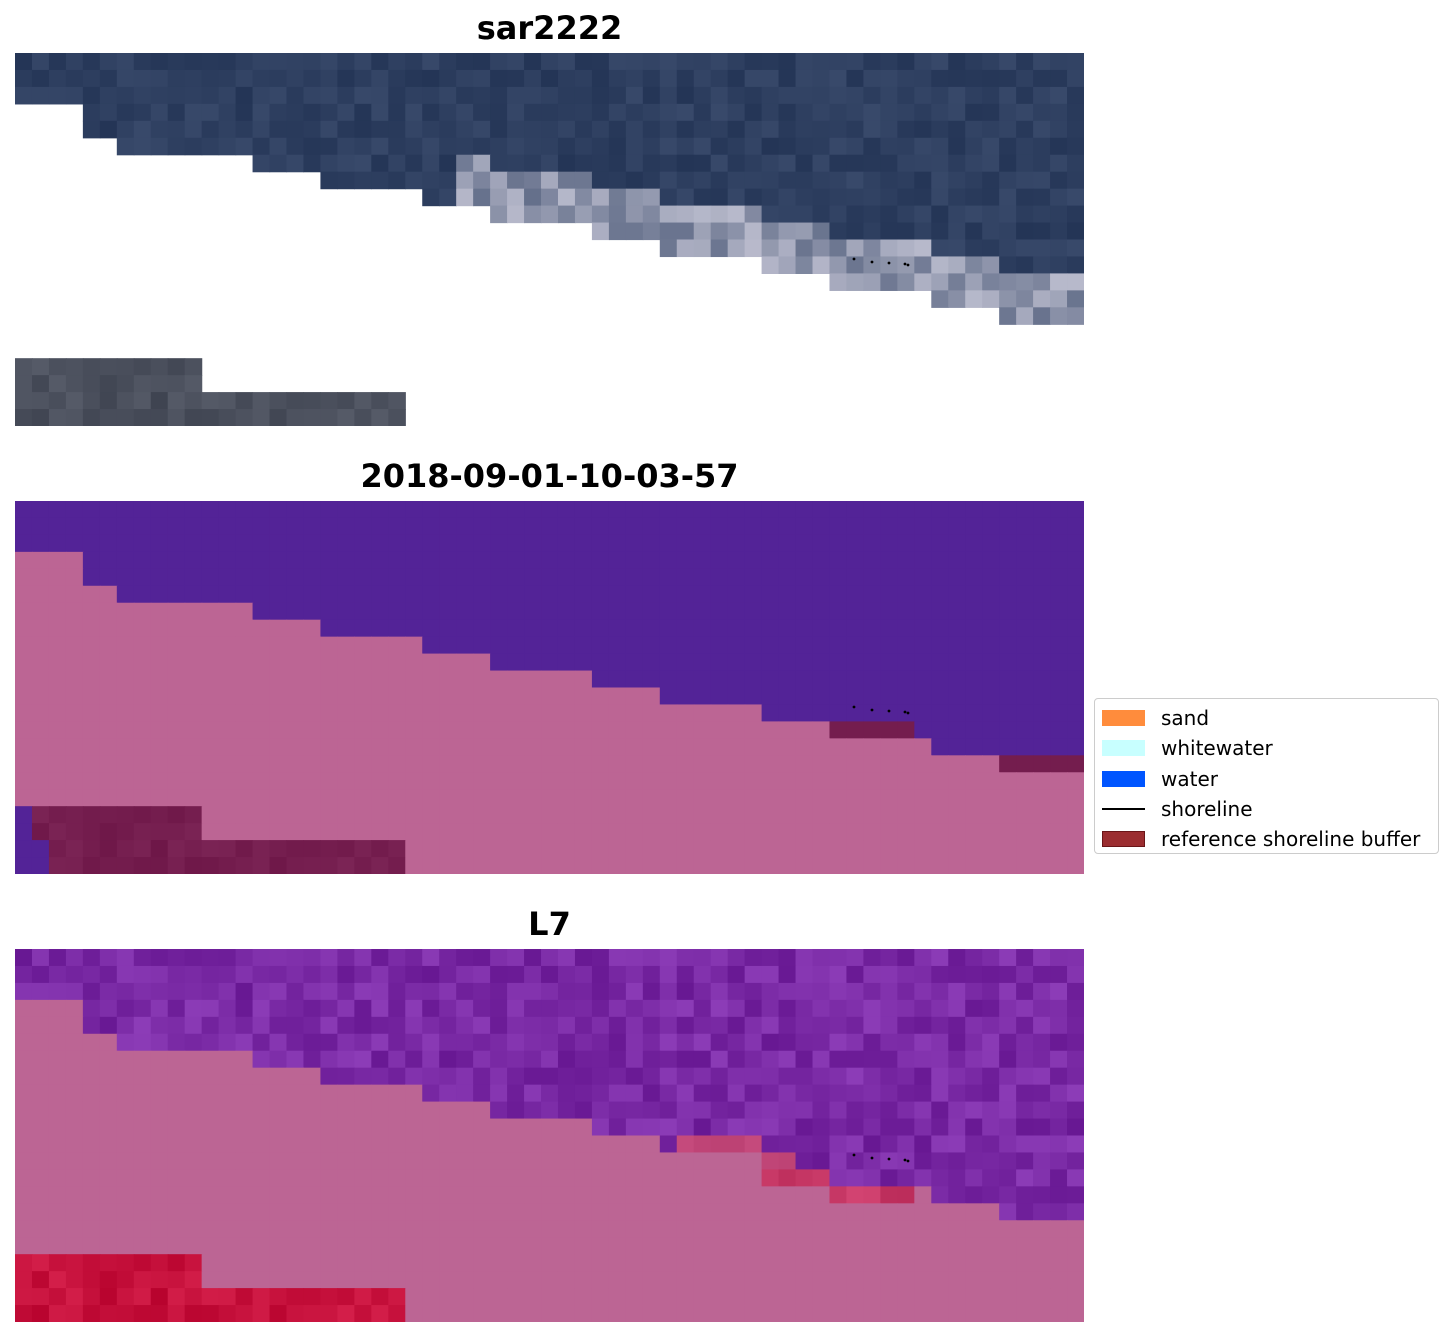  I want to click on shoreline-point, so click(905, 712).